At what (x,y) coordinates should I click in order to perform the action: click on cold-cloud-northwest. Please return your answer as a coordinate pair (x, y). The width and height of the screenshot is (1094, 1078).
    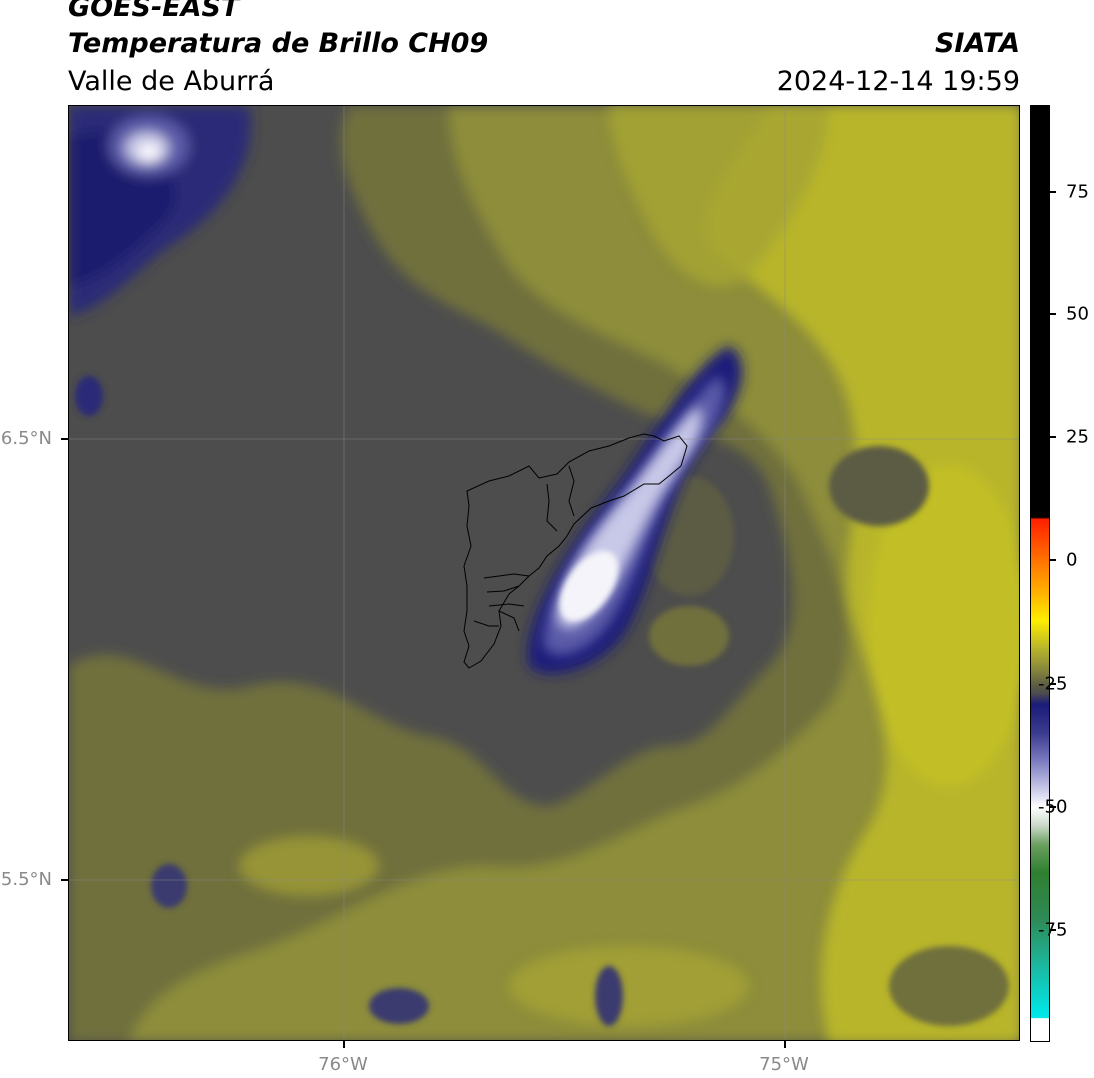
    Looking at the image, I should click on (160, 211).